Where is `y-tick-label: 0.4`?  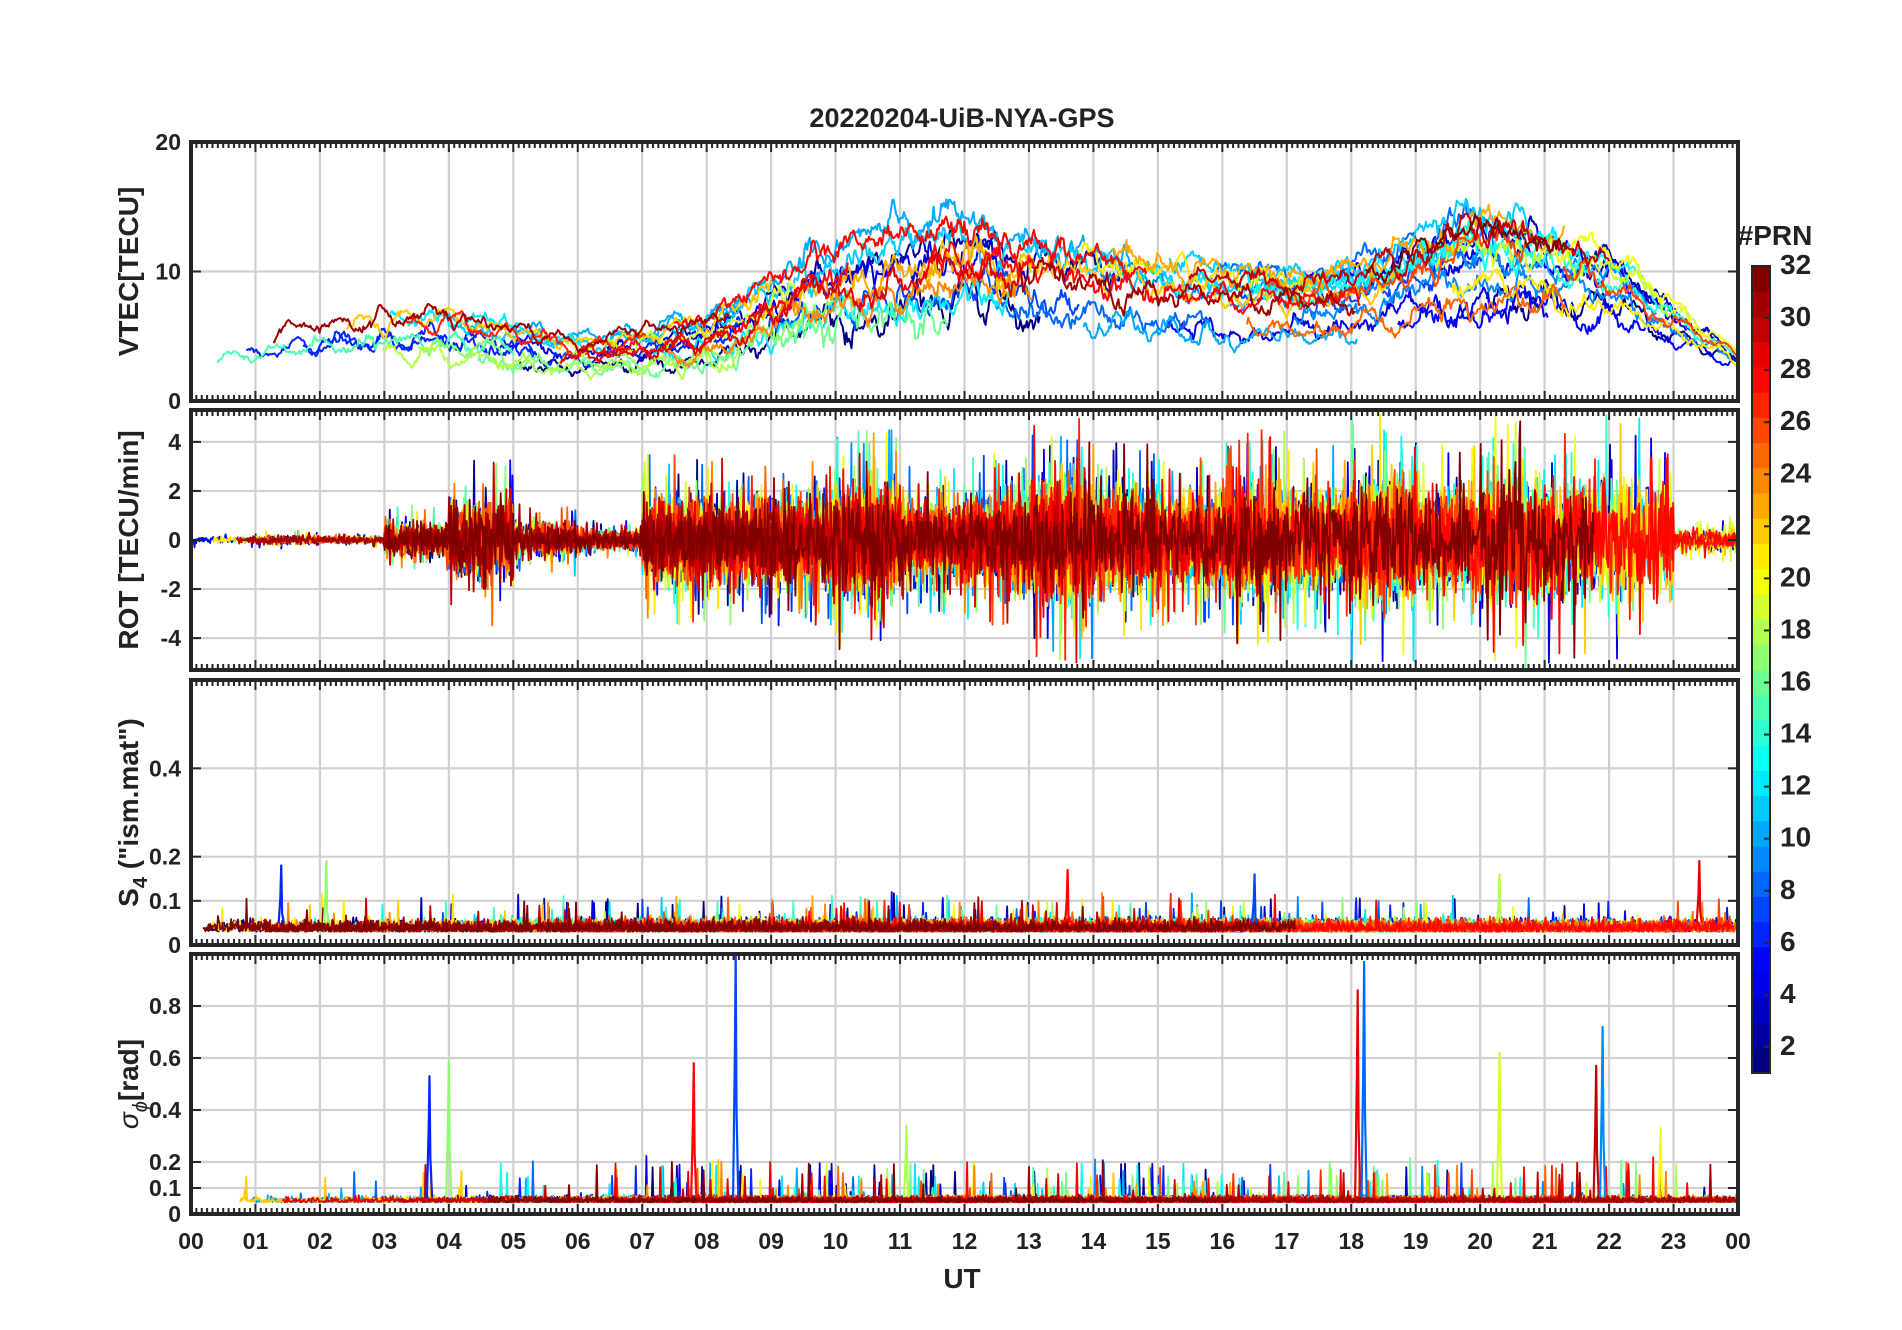
y-tick-label: 0.4 is located at coordinates (165, 768).